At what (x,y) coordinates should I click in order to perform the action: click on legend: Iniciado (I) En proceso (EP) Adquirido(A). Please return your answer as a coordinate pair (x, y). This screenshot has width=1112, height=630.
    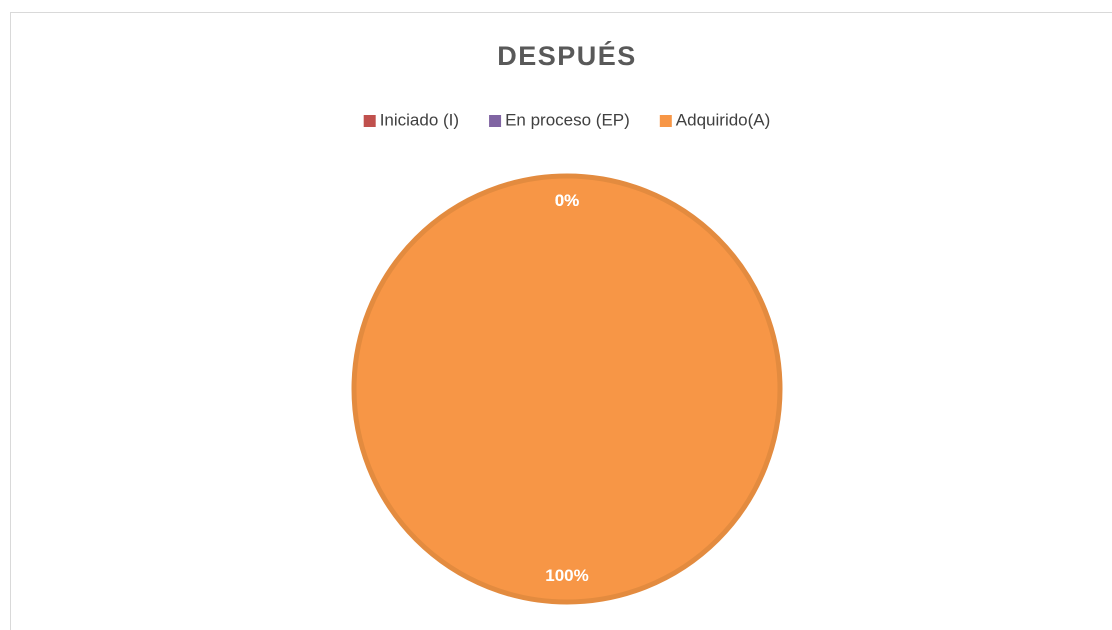
    Looking at the image, I should click on (567, 119).